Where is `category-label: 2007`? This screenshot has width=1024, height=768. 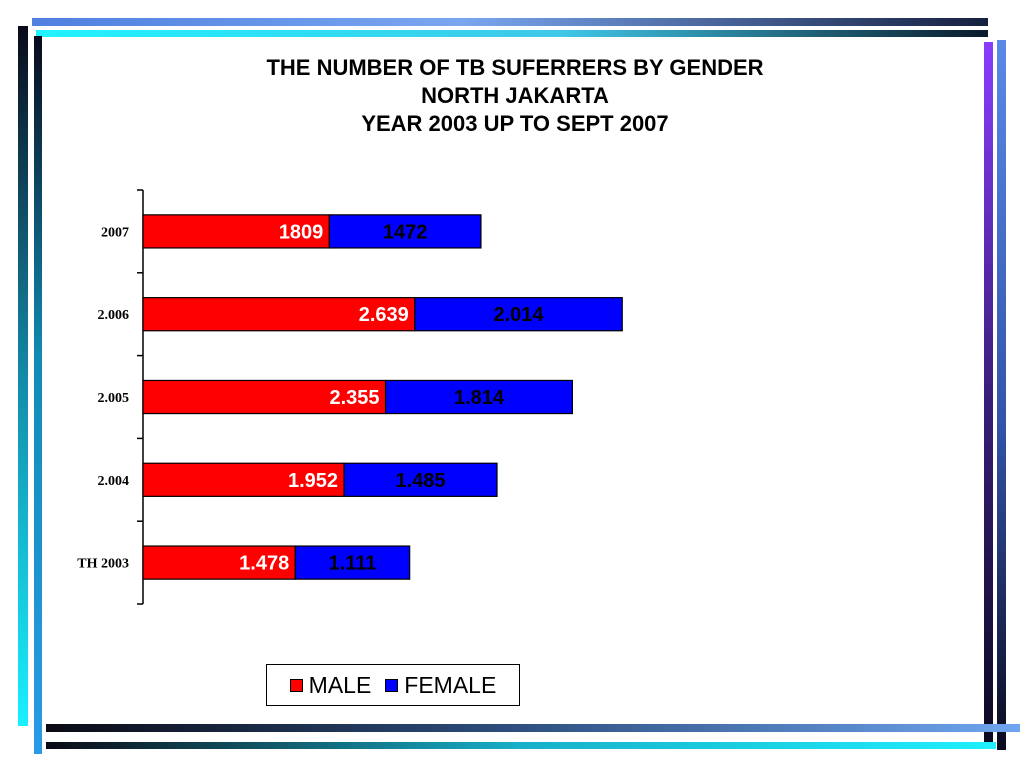
category-label: 2007 is located at coordinates (115, 232).